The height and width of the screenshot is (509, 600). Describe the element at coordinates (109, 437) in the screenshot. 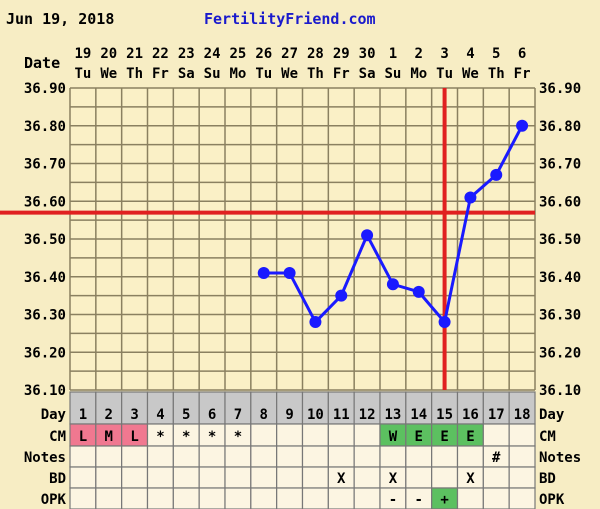

I see `cm-cell-value: M` at that location.